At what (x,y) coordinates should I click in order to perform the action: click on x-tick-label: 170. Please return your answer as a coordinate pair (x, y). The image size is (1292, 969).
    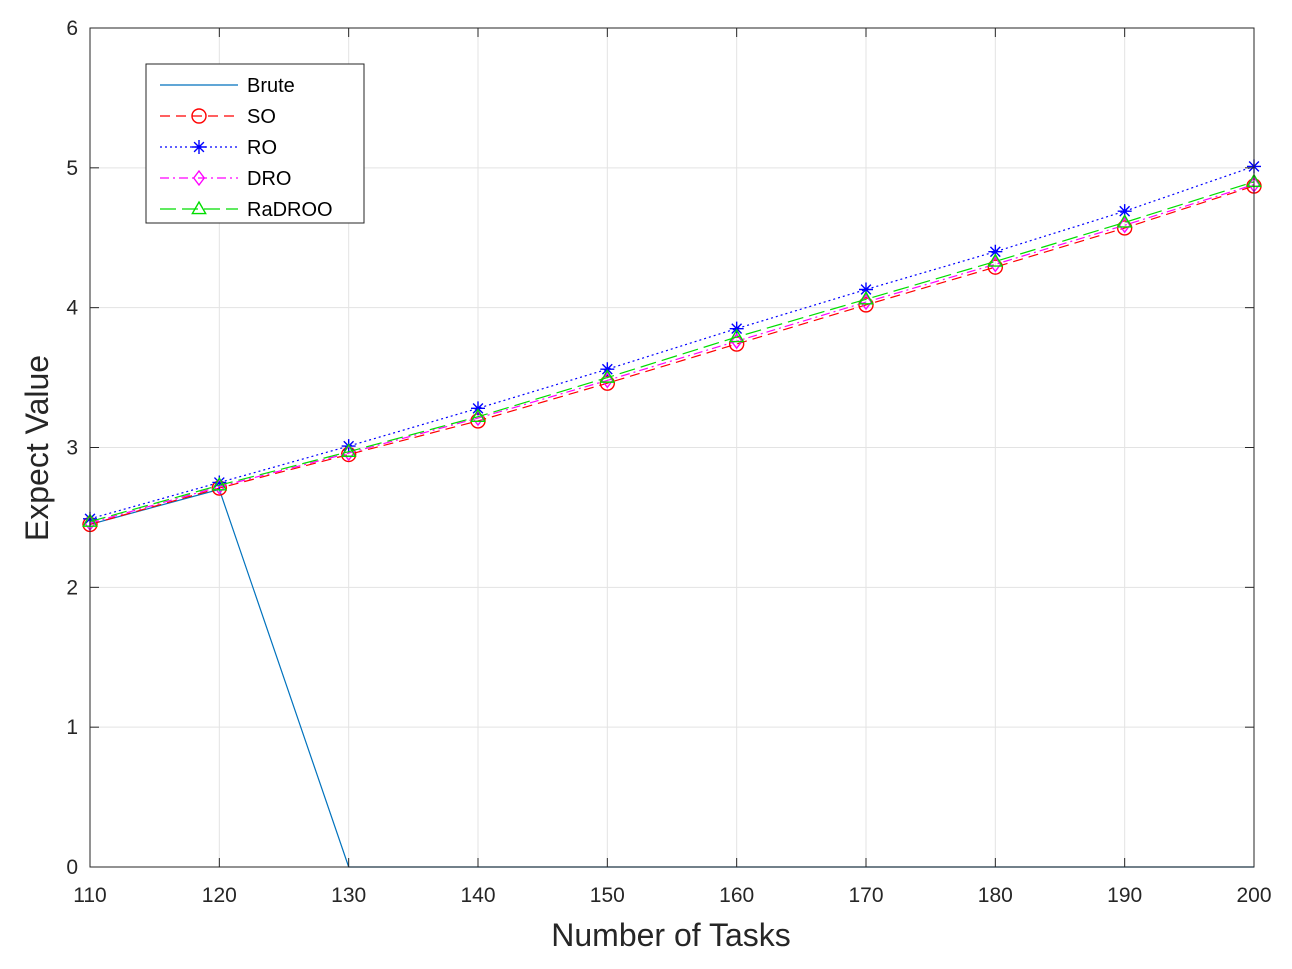
    Looking at the image, I should click on (865, 895).